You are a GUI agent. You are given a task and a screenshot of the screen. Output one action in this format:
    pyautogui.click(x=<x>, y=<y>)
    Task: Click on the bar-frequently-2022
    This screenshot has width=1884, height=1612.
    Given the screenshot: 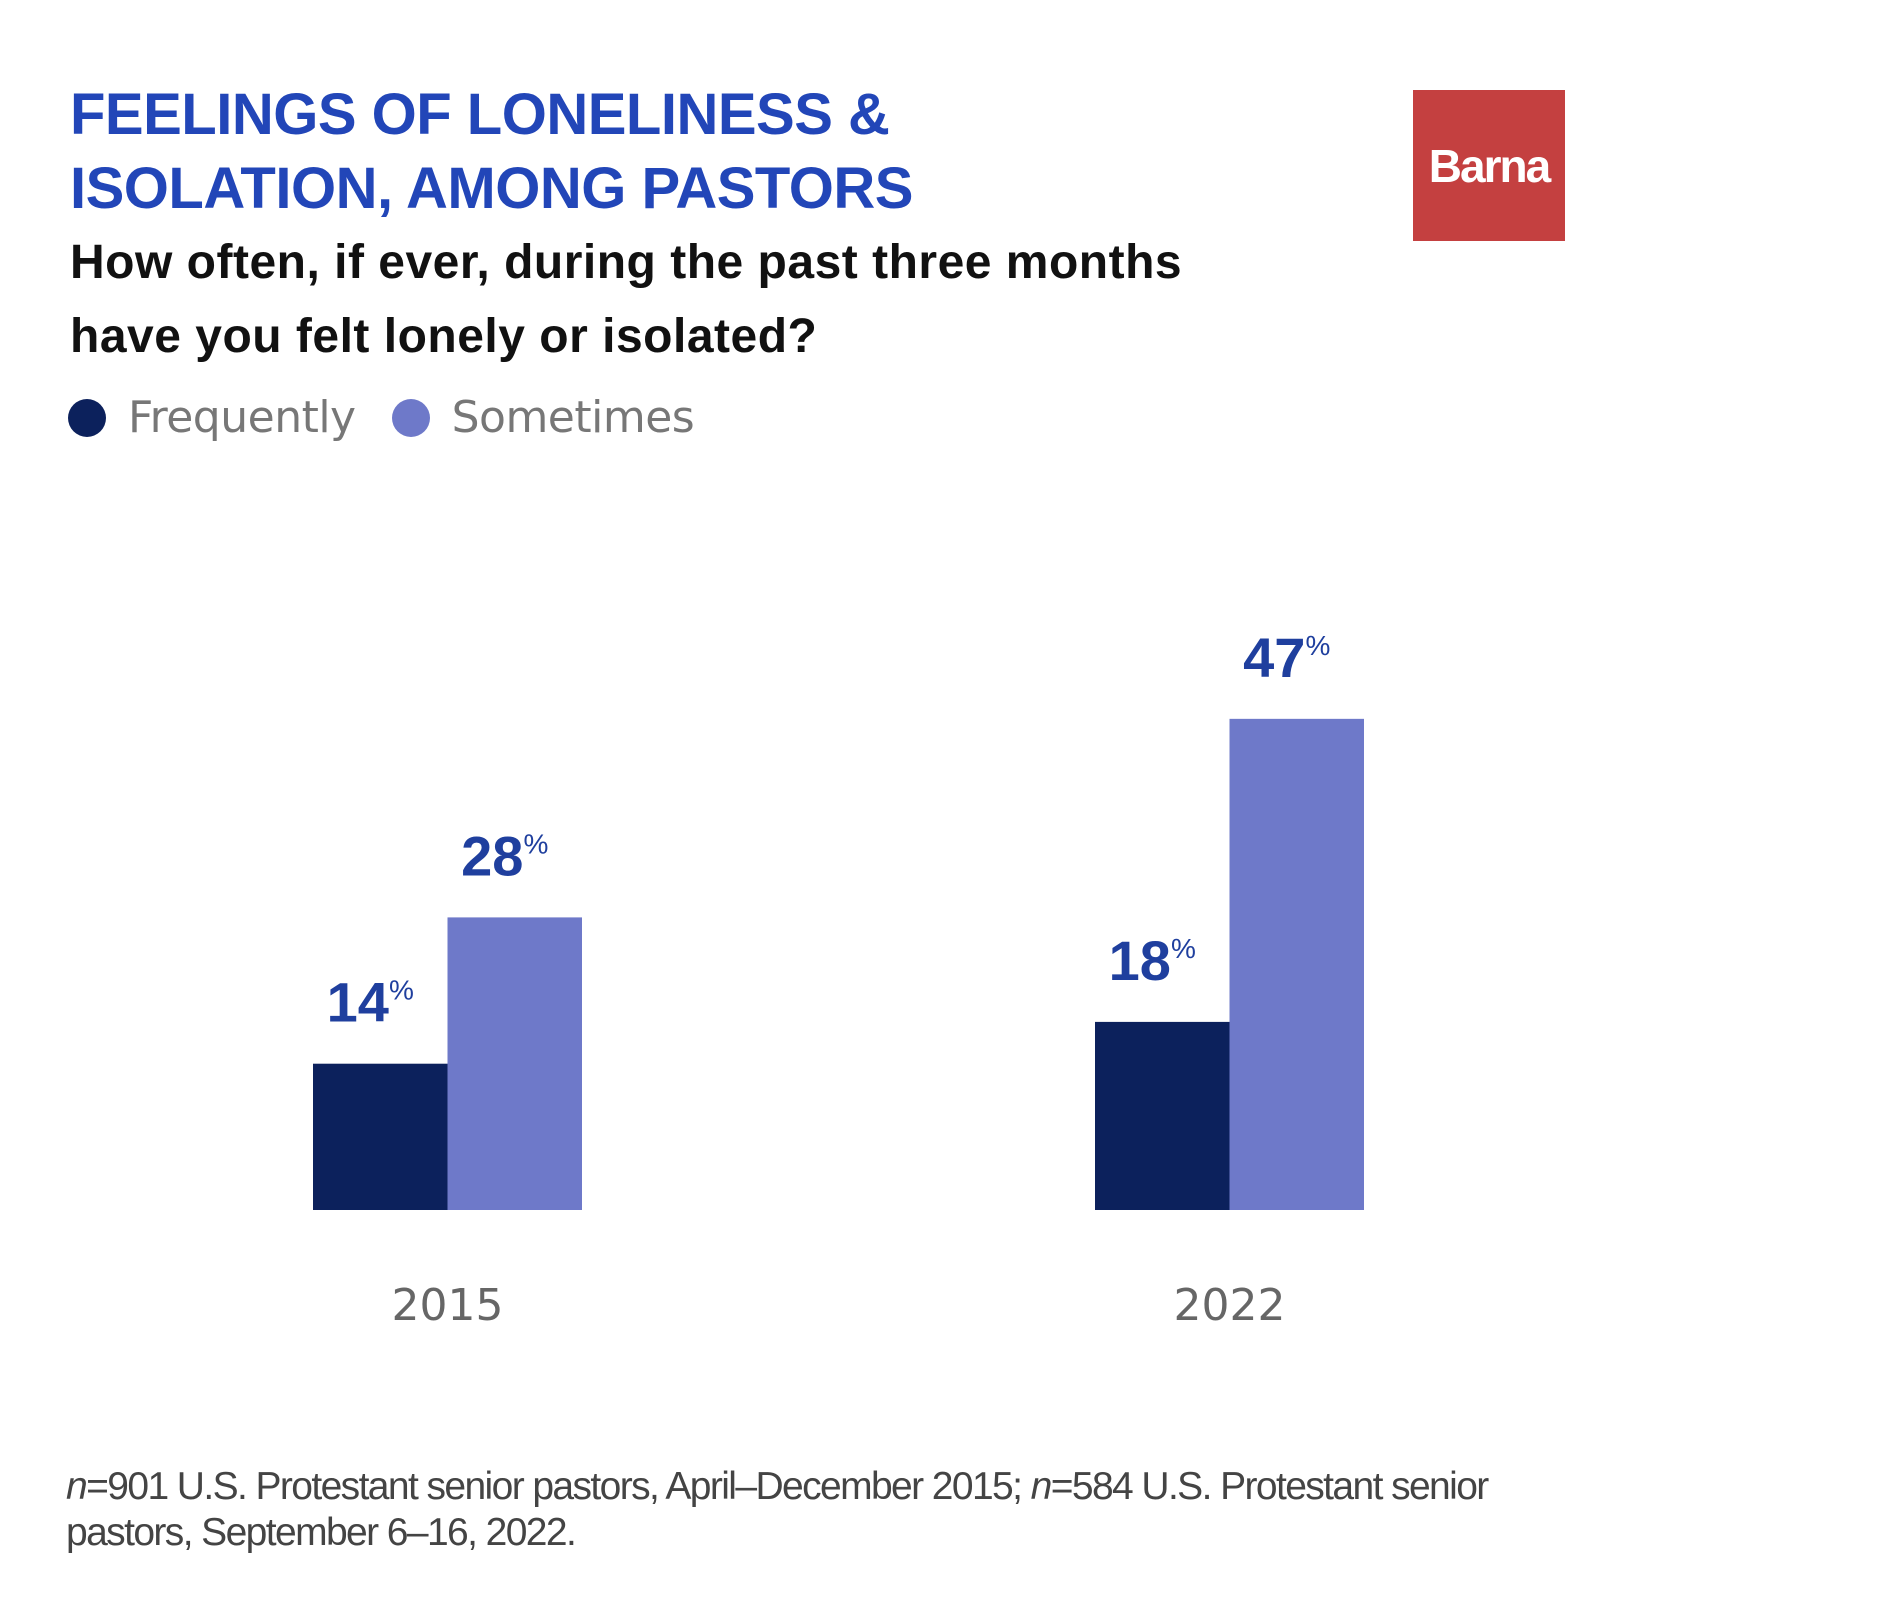 What is the action you would take?
    pyautogui.click(x=1162, y=1115)
    